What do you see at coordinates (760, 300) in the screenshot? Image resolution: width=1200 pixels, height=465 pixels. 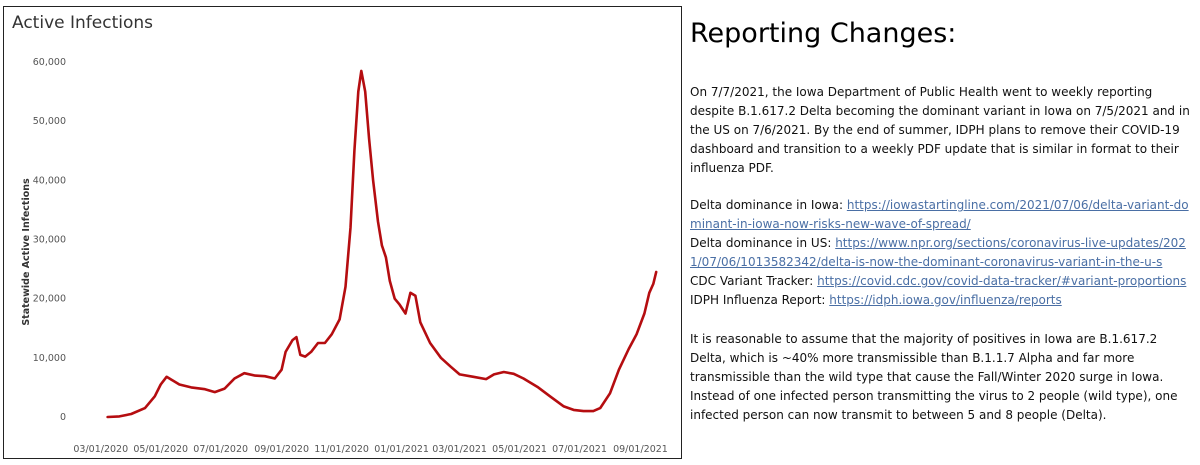 I see `link-label: IDPH Influenza Report:` at bounding box center [760, 300].